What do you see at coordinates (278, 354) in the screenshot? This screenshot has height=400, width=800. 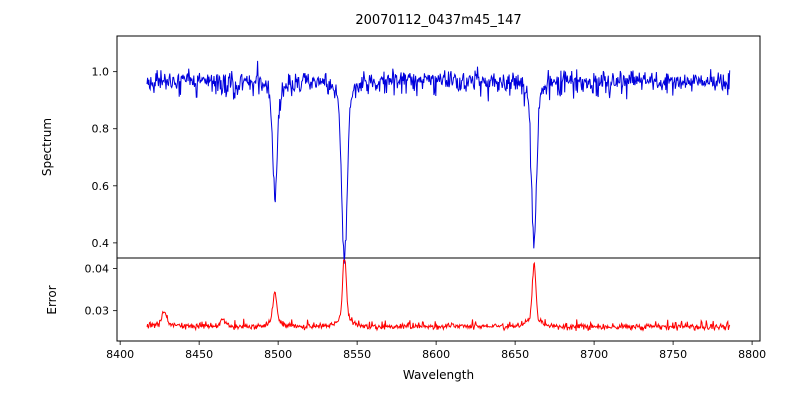 I see `x-tick-label: 8500` at bounding box center [278, 354].